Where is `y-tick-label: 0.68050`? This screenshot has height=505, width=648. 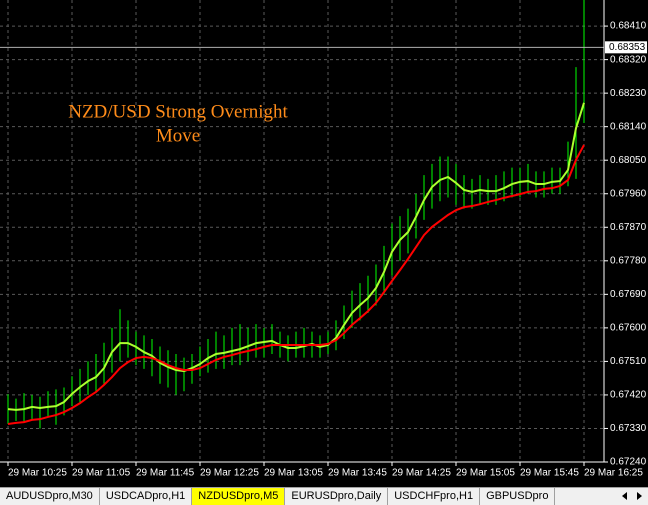
y-tick-label: 0.68050 is located at coordinates (628, 160).